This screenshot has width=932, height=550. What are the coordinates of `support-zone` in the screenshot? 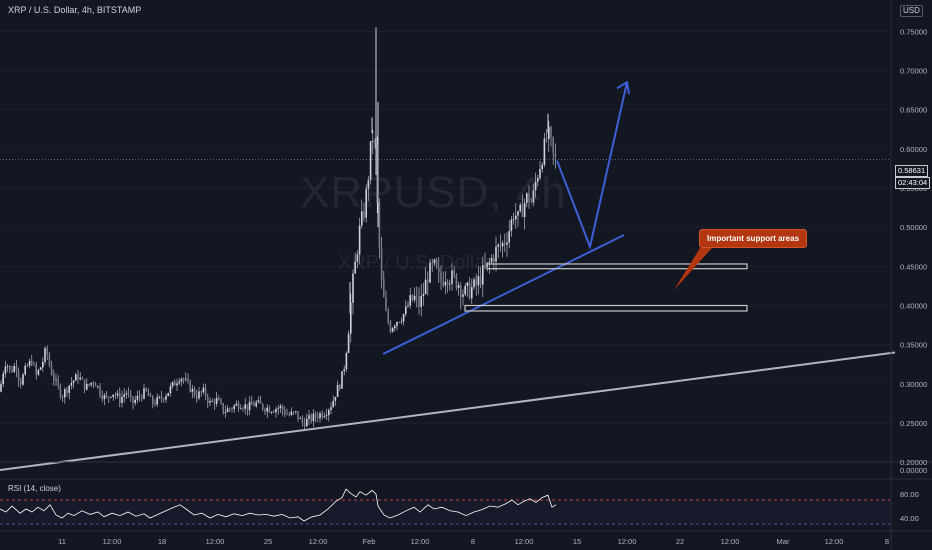 It's located at (606, 308).